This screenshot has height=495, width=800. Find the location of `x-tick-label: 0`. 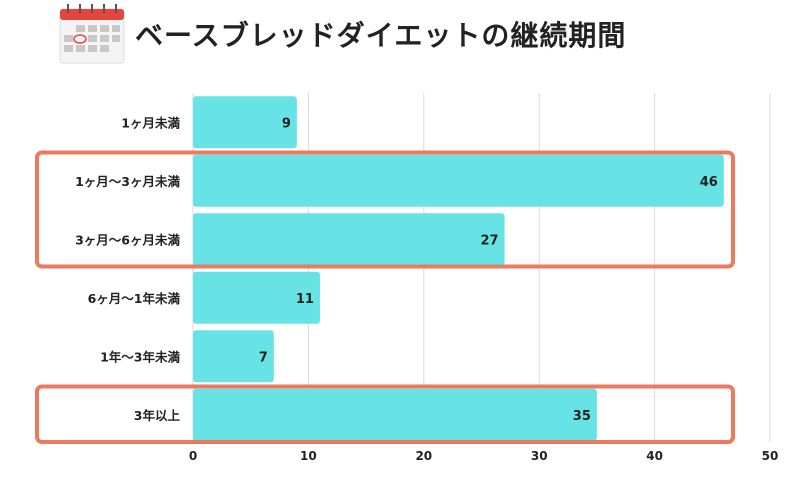

x-tick-label: 0 is located at coordinates (193, 456).